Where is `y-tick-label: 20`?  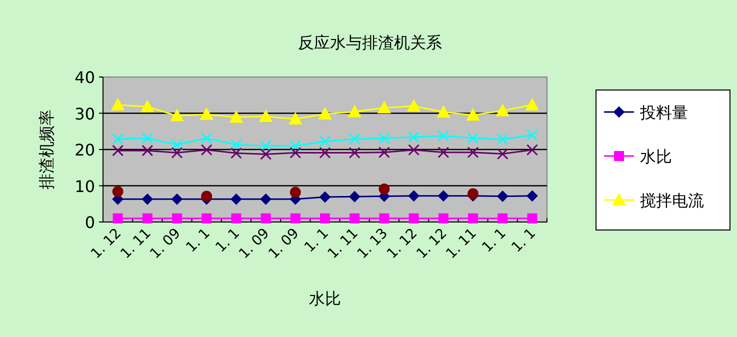 y-tick-label: 20 is located at coordinates (84, 150).